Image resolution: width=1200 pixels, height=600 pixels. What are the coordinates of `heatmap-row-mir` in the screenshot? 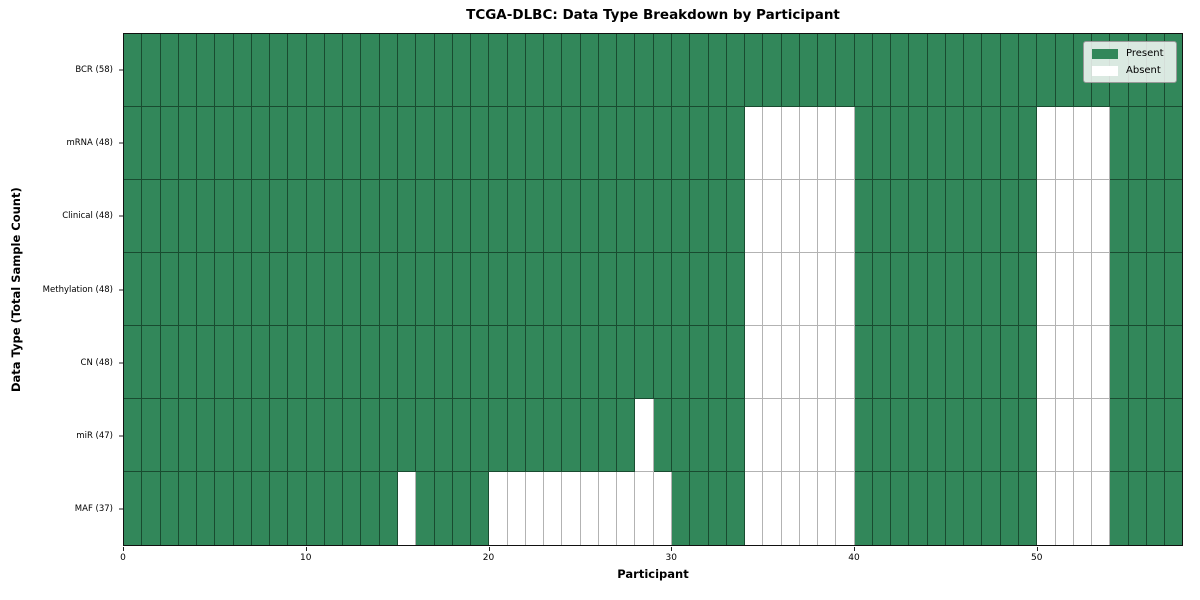 It's located at (653, 435).